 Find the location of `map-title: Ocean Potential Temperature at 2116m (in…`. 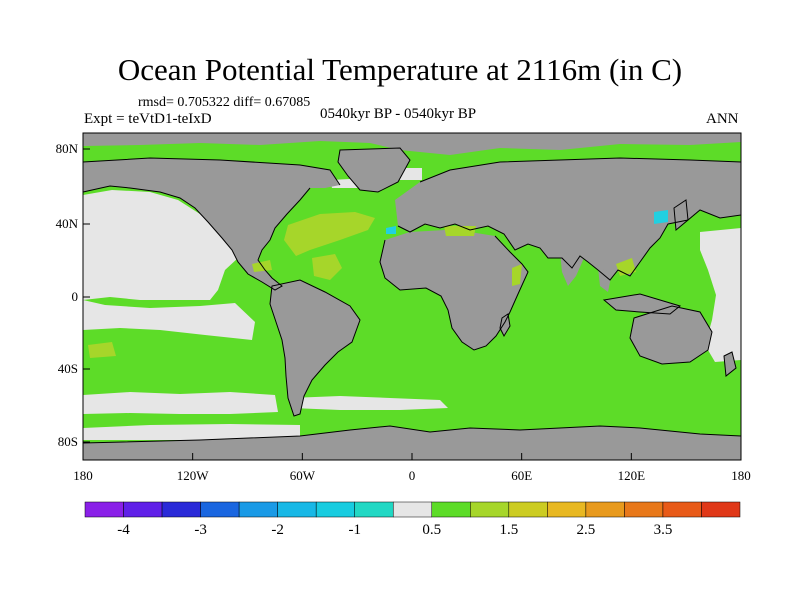

map-title: Ocean Potential Temperature at 2116m (in… is located at coordinates (400, 69).